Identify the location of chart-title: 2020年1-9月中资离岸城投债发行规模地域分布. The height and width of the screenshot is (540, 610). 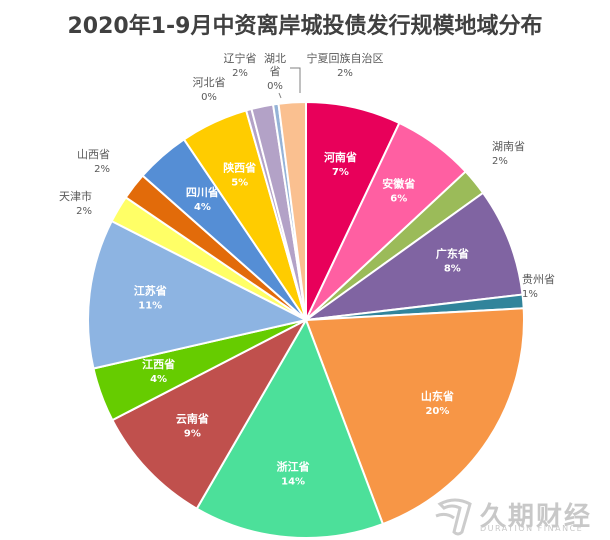
(305, 26).